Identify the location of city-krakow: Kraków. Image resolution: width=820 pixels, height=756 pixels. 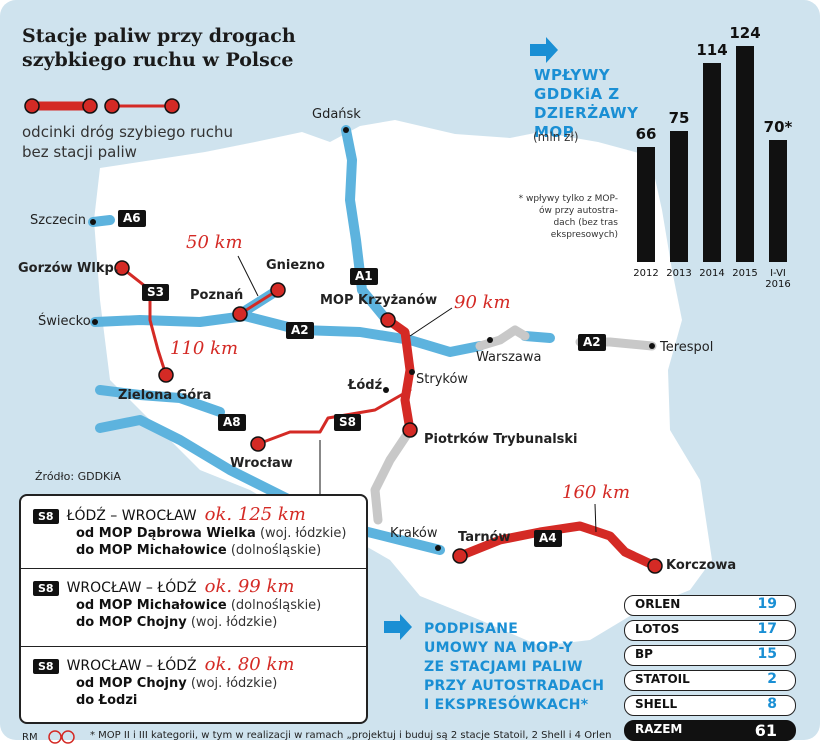
(414, 533).